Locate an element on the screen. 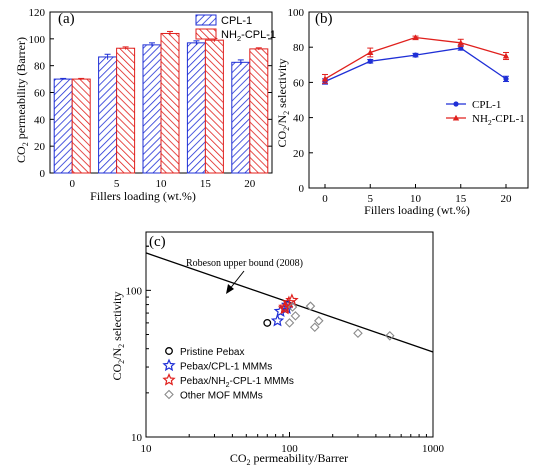 Image resolution: width=552 pixels, height=469 pixels. legend-label: Pebax/NH2-CPL-1 MMMs is located at coordinates (237, 382).